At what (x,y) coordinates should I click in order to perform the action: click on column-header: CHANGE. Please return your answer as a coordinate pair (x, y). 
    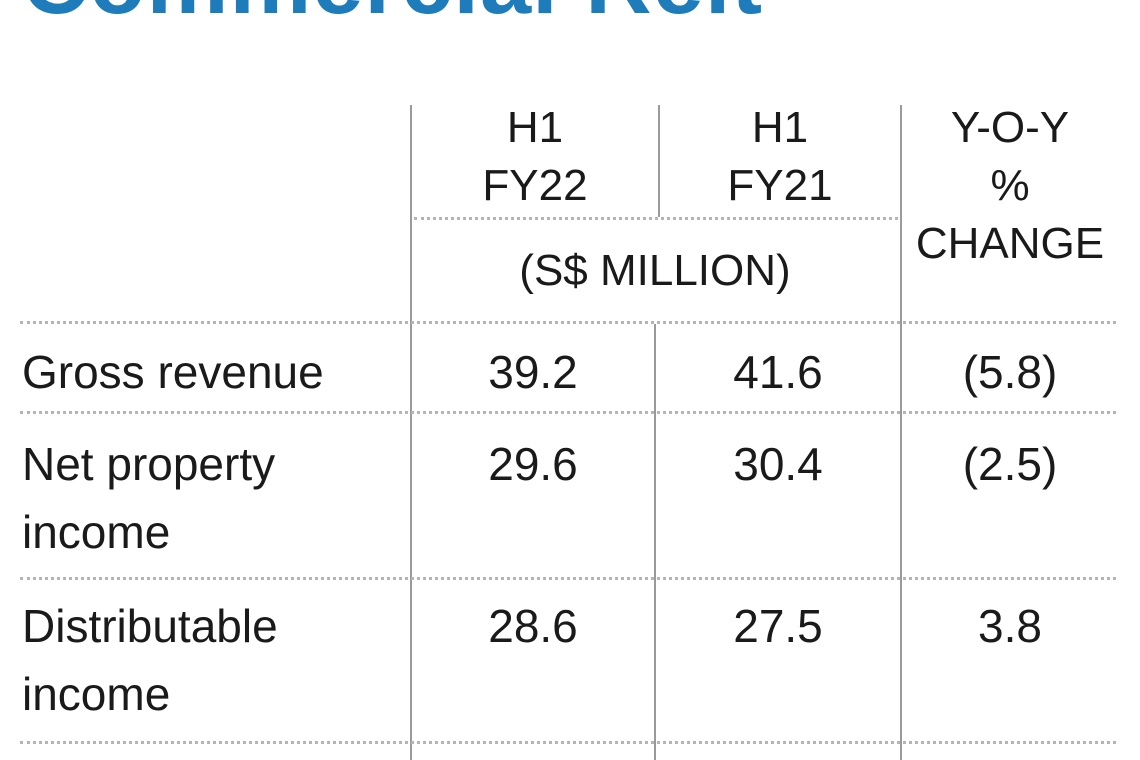
    Looking at the image, I should click on (1010, 243).